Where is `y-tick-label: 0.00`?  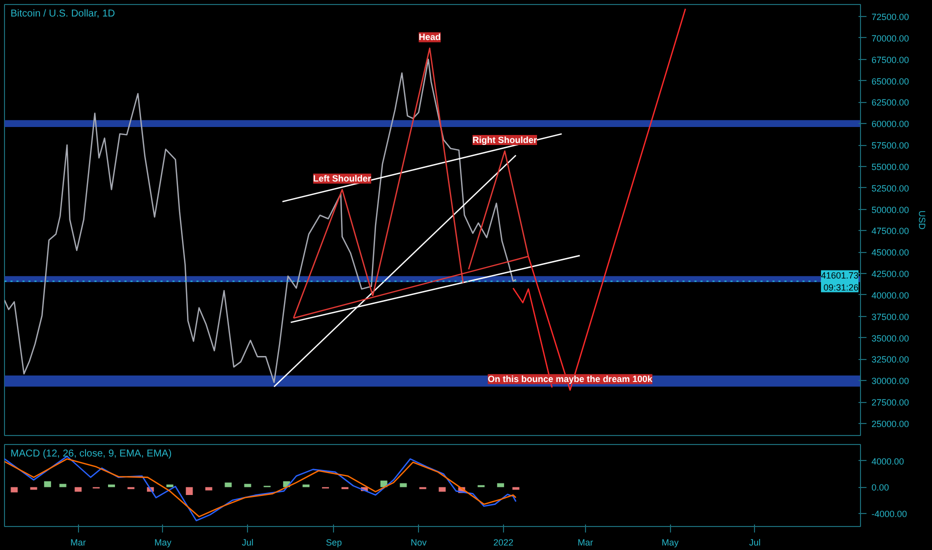 y-tick-label: 0.00 is located at coordinates (881, 487).